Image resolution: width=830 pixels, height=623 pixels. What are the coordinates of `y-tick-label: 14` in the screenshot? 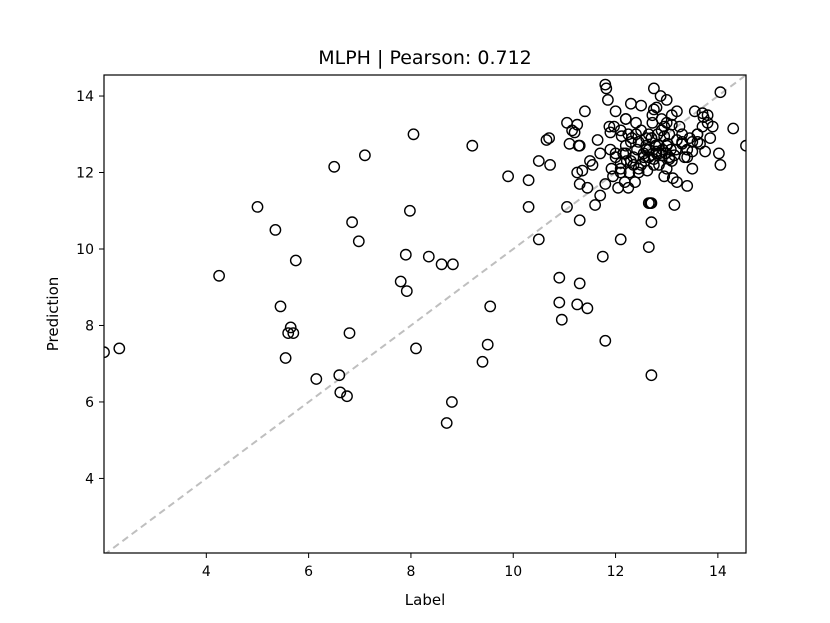 It's located at (85, 97).